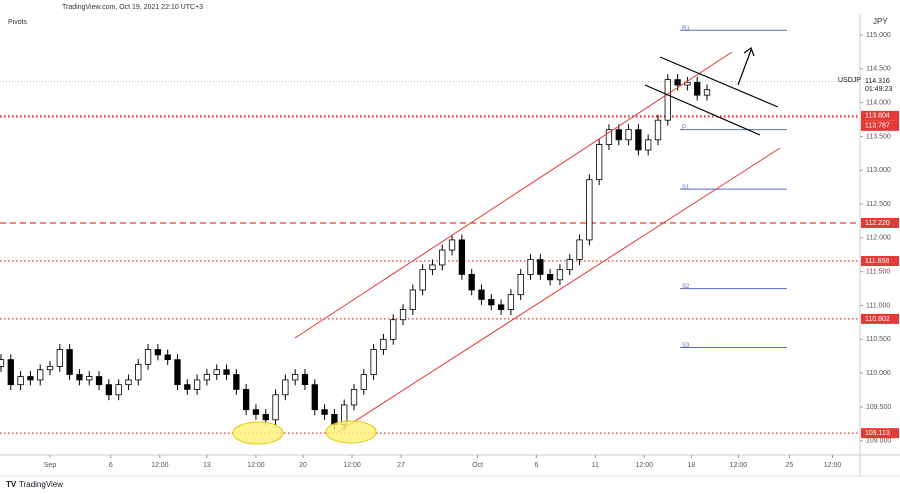  Describe the element at coordinates (880, 85) in the screenshot. I see `last-price-tag` at that location.